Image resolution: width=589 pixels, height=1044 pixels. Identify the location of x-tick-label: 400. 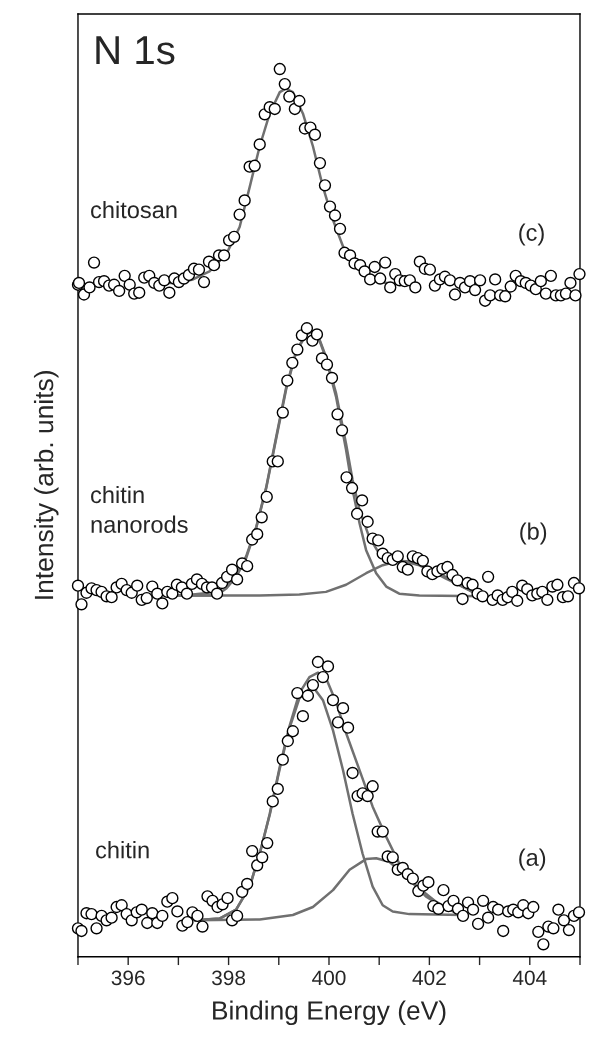
(329, 978).